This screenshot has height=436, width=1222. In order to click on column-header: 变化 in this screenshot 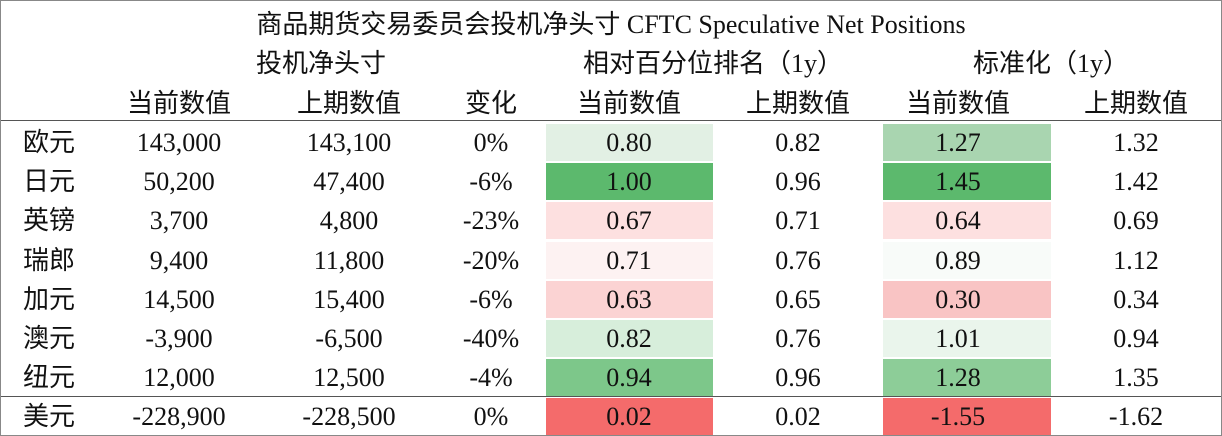, I will do `click(491, 103)`.